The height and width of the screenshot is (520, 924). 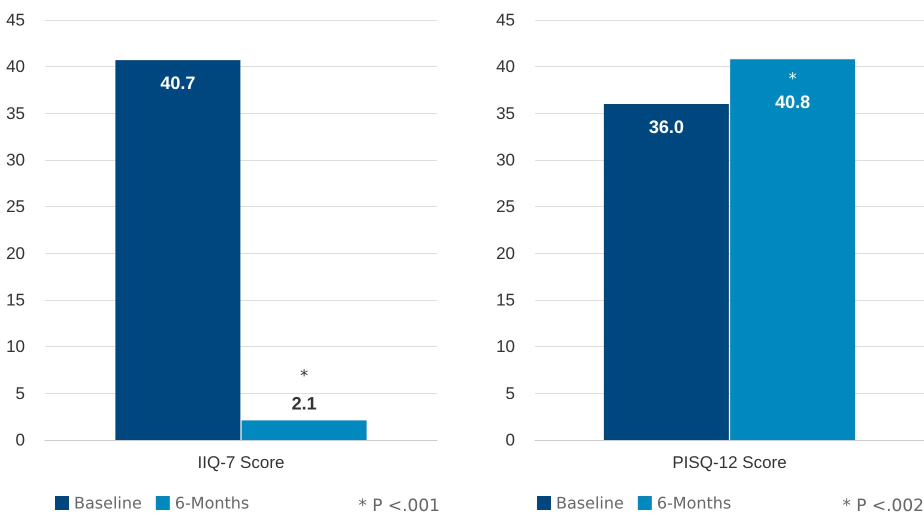 What do you see at coordinates (178, 83) in the screenshot?
I see `data-label: 40.7` at bounding box center [178, 83].